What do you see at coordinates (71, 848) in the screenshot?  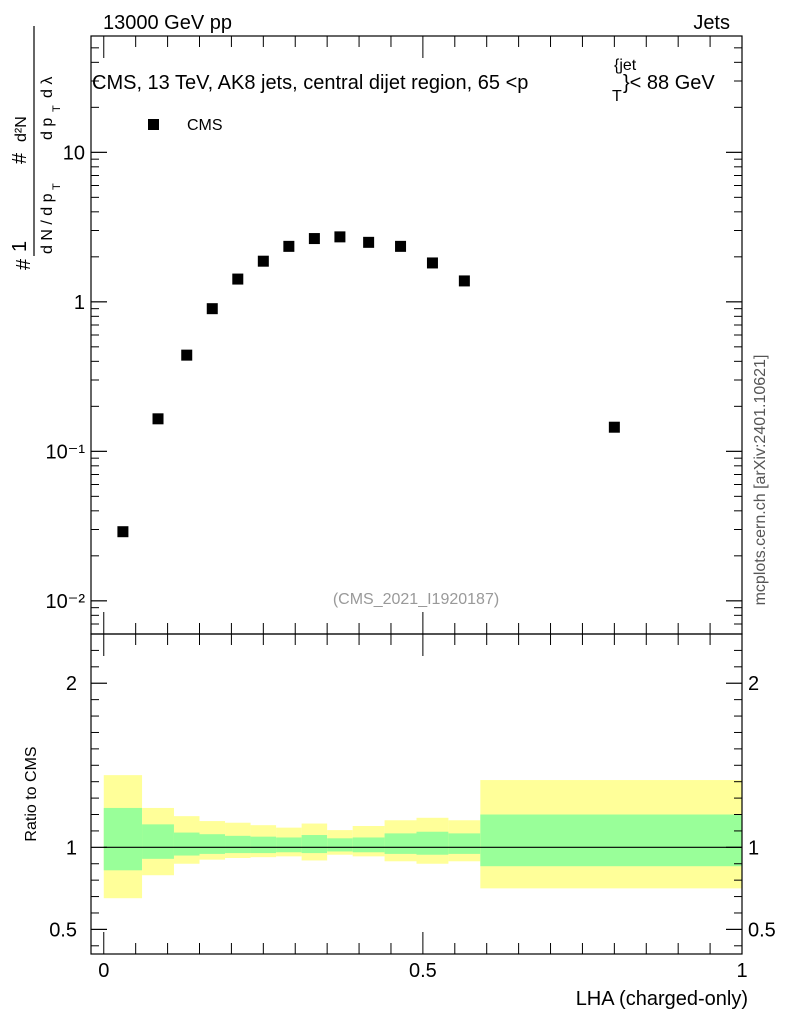 I see `ratio-y-tick-label: 1` at bounding box center [71, 848].